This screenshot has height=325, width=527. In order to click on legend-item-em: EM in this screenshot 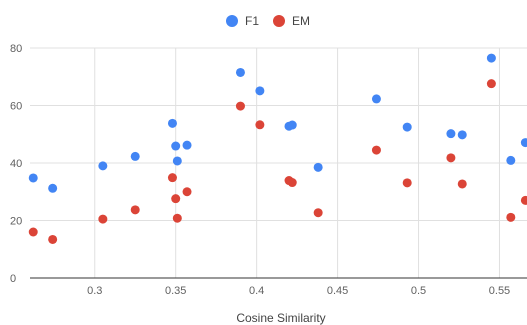, I will do `click(291, 21)`.